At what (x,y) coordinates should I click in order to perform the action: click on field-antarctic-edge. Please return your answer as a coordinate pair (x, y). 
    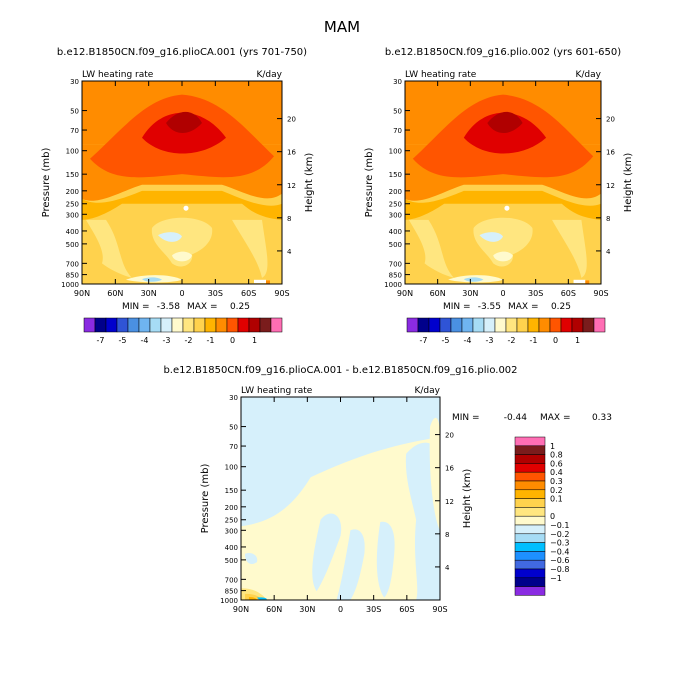
    Looking at the image, I should click on (268, 282).